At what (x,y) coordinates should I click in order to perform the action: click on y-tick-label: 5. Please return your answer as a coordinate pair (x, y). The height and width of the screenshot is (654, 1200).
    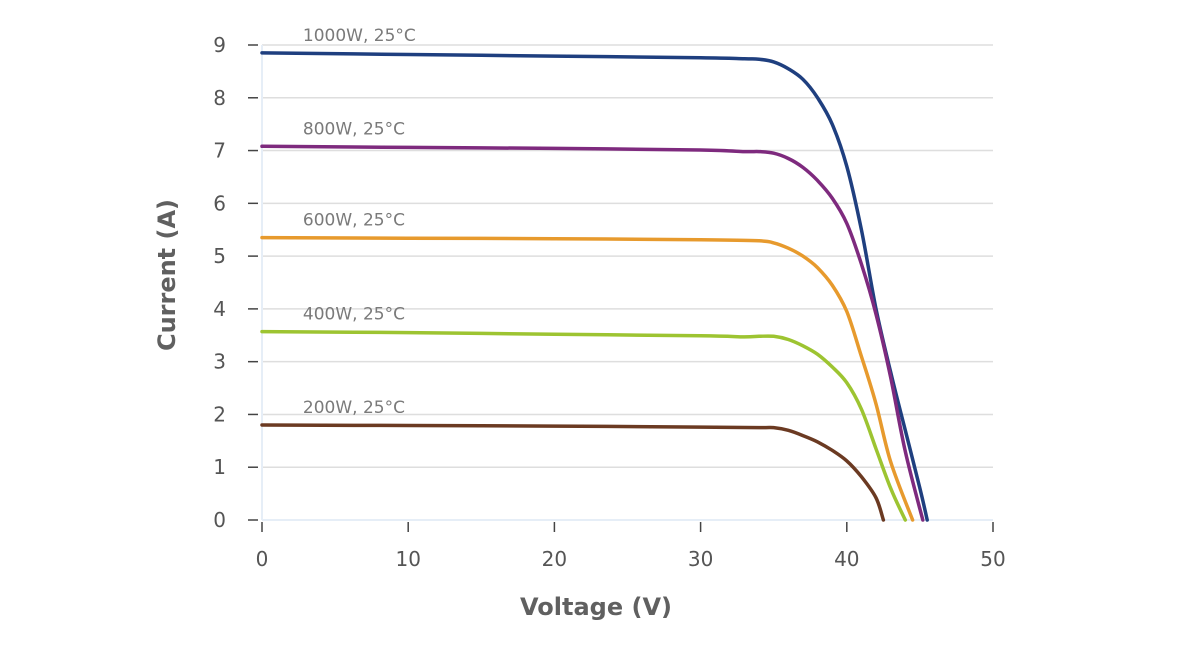
    Looking at the image, I should click on (219, 256).